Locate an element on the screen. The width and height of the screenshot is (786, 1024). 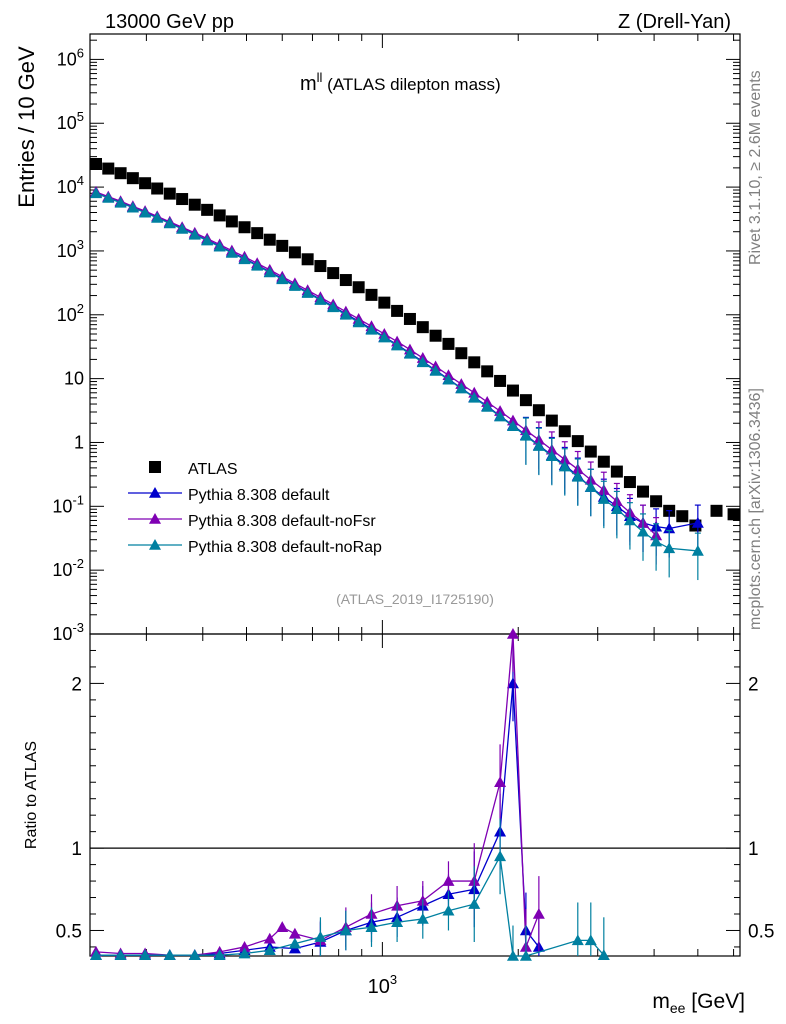
y-tick-label: 10⁻¹ is located at coordinates (68, 504).